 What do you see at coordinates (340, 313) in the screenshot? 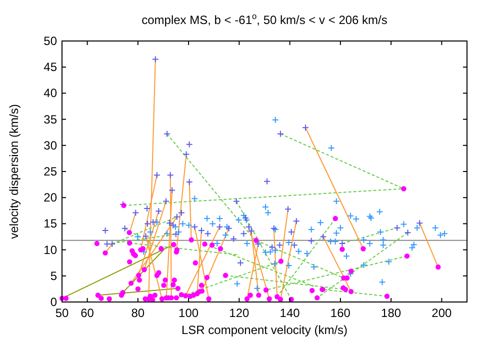
I see `x-tick-label: 160` at bounding box center [340, 313].